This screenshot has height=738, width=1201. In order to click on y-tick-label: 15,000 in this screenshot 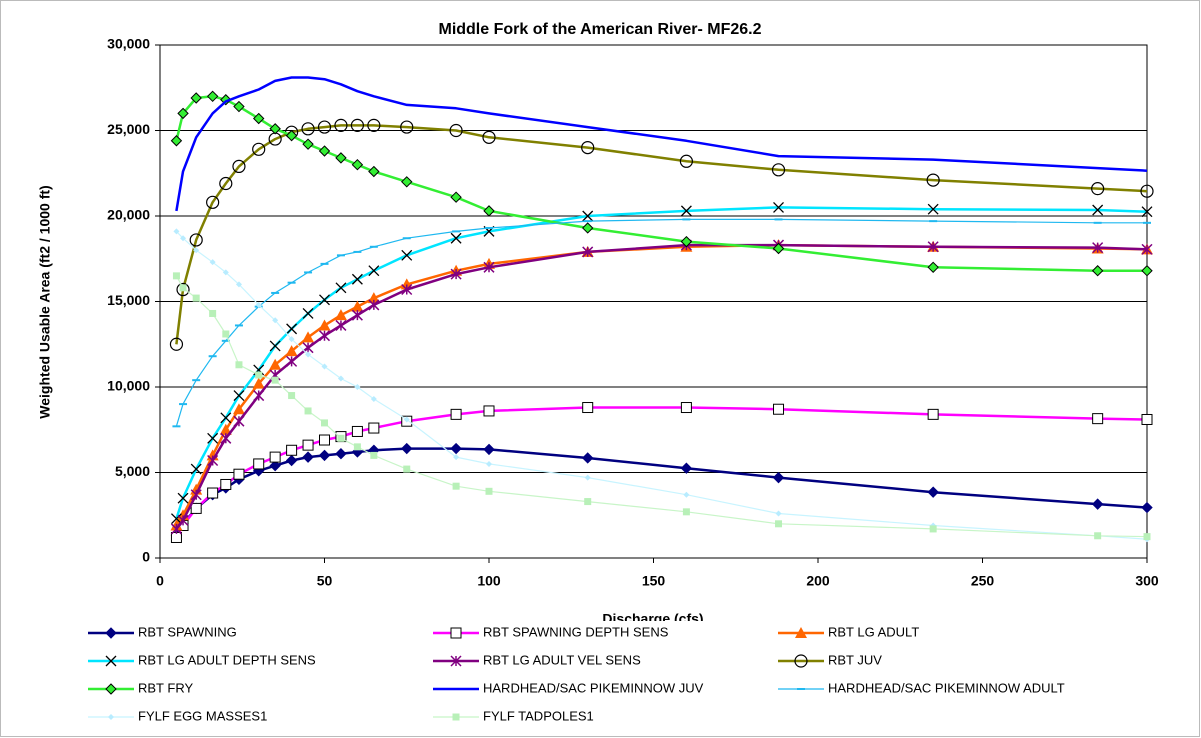, I will do `click(128, 300)`.